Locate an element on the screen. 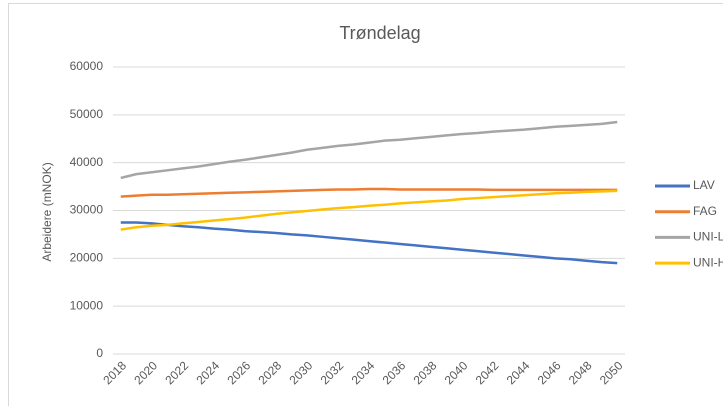 The image size is (723, 406). y-tick-label: 30000 is located at coordinates (87, 210).